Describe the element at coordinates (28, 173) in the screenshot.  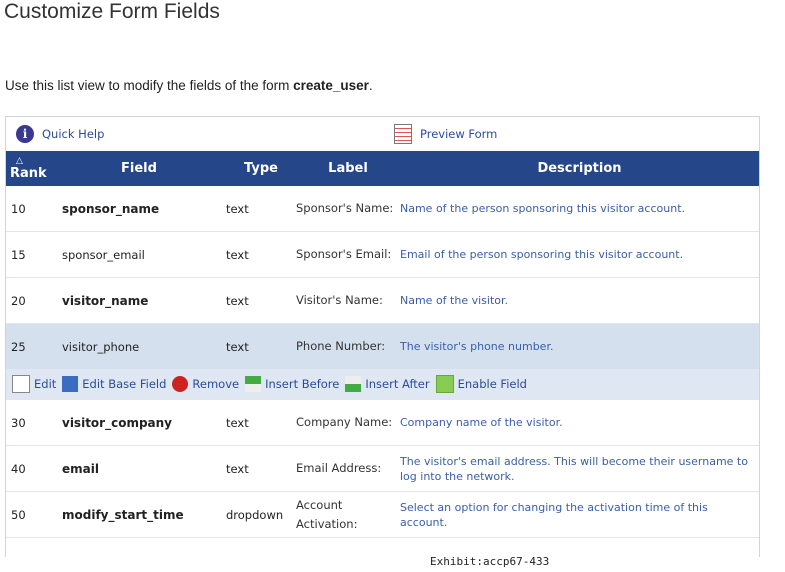
I see `column-label: Rank` at that location.